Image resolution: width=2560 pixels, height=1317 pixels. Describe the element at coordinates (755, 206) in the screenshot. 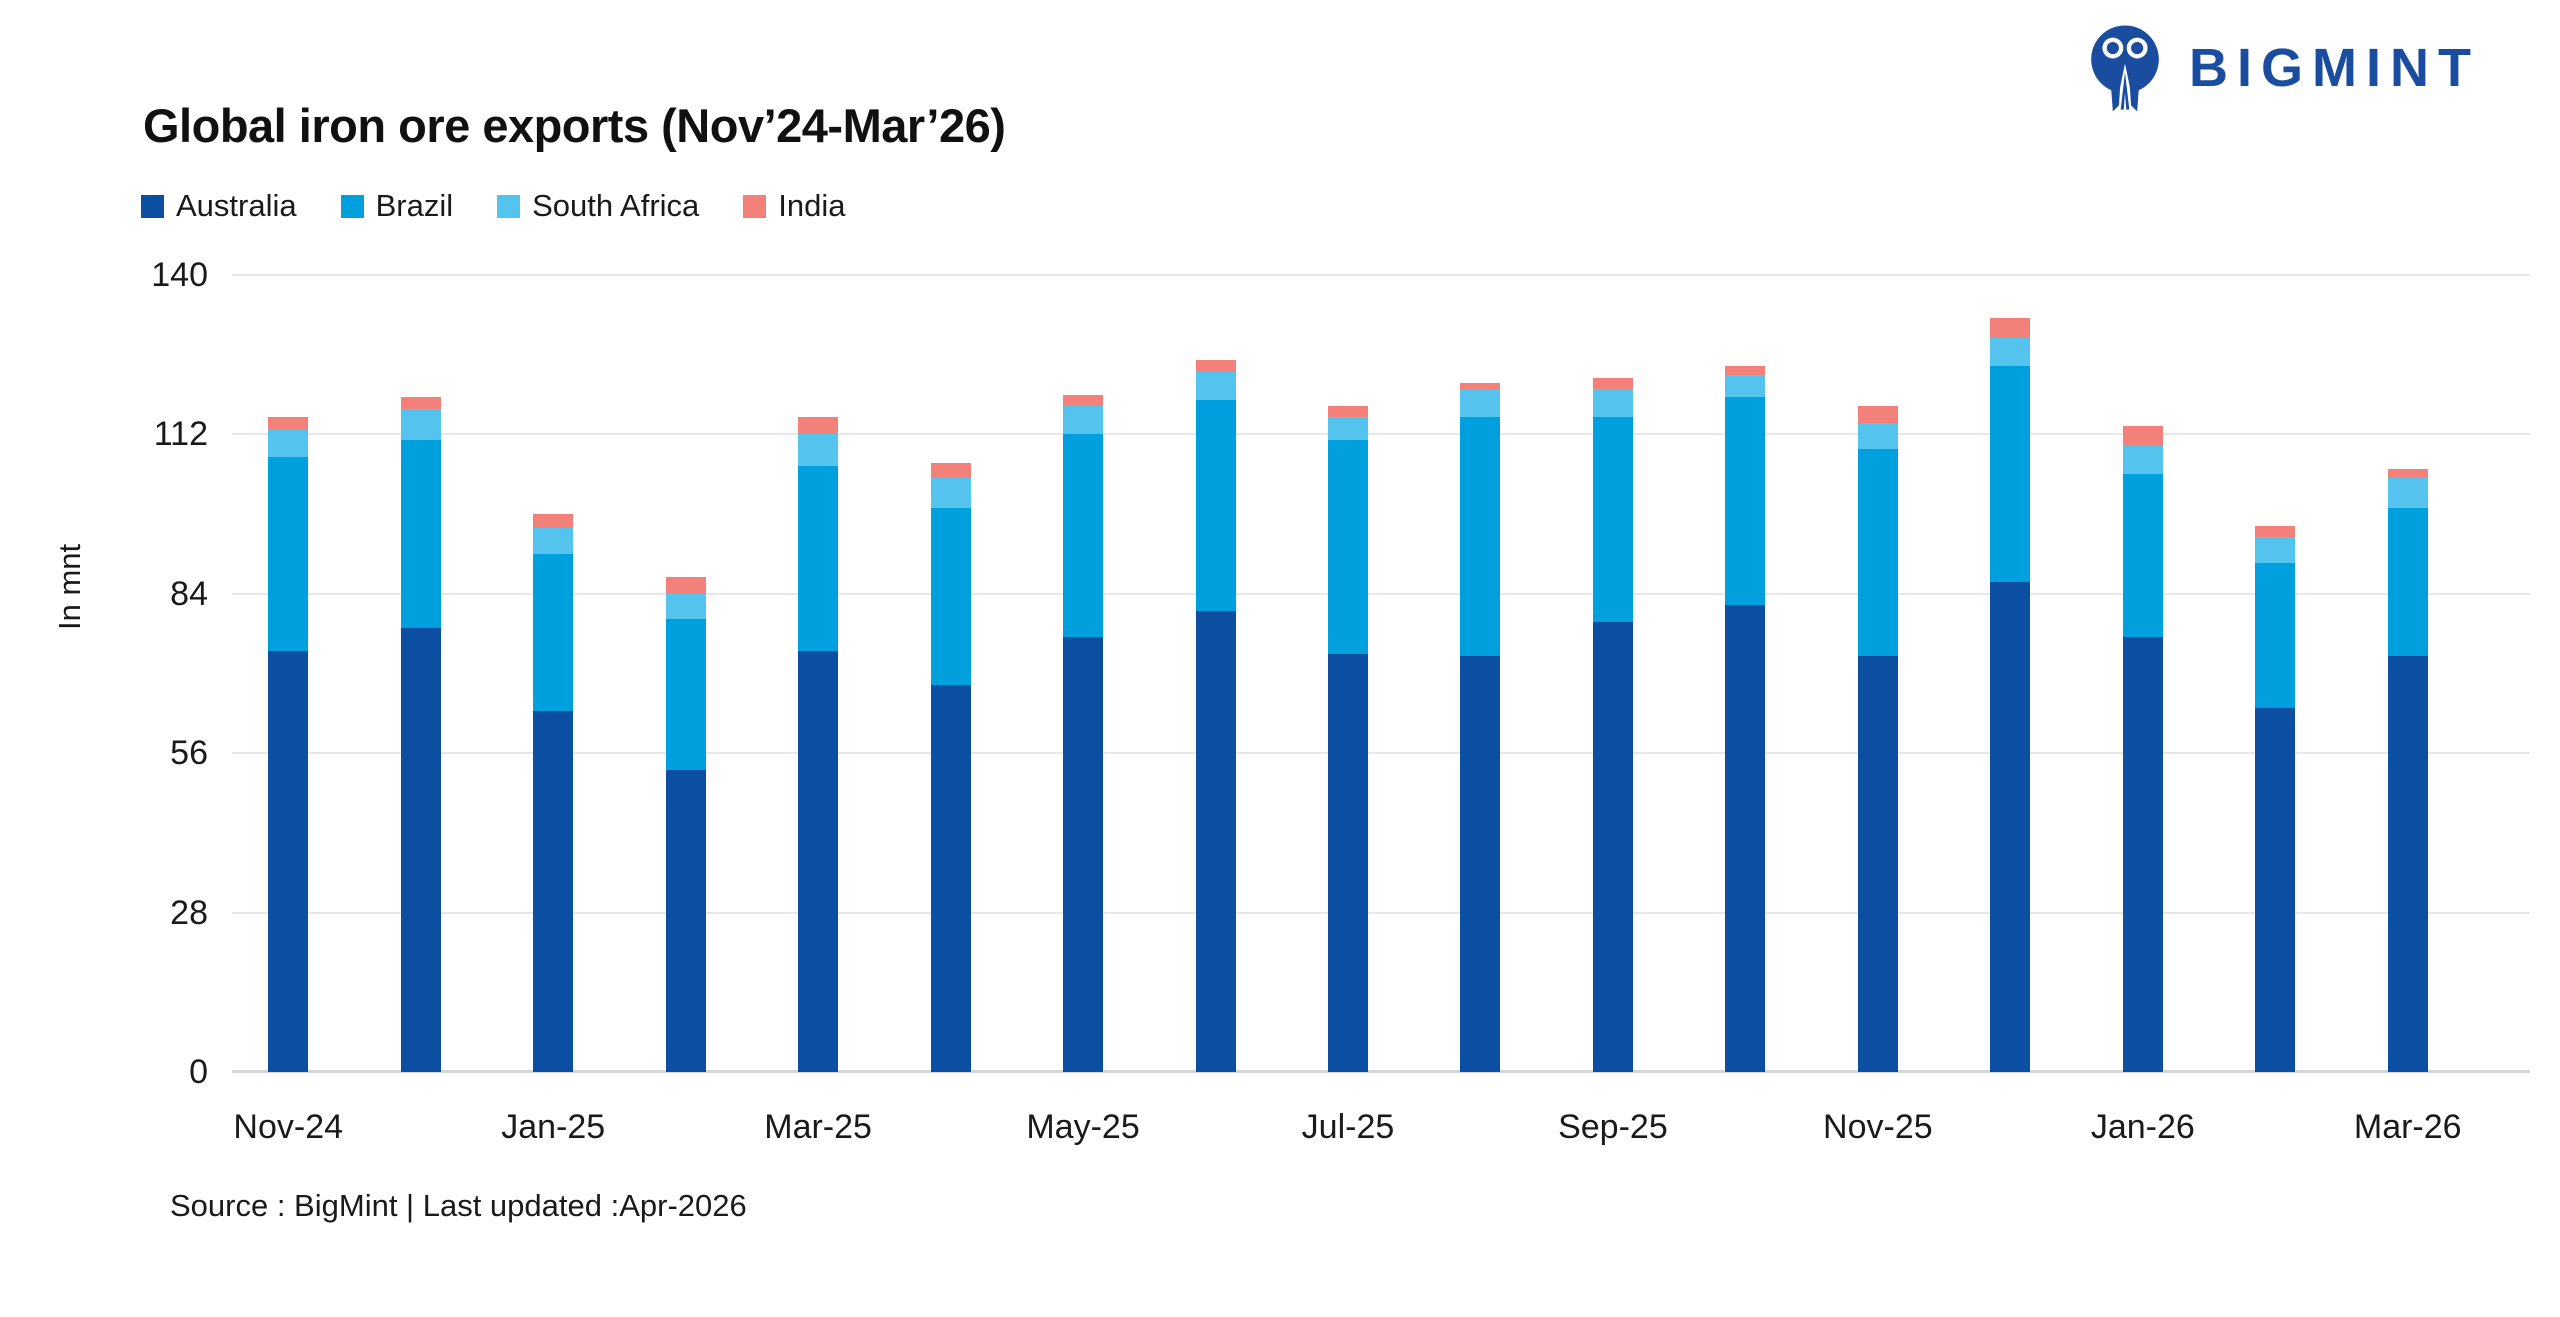

I see `legend-swatch-india` at that location.